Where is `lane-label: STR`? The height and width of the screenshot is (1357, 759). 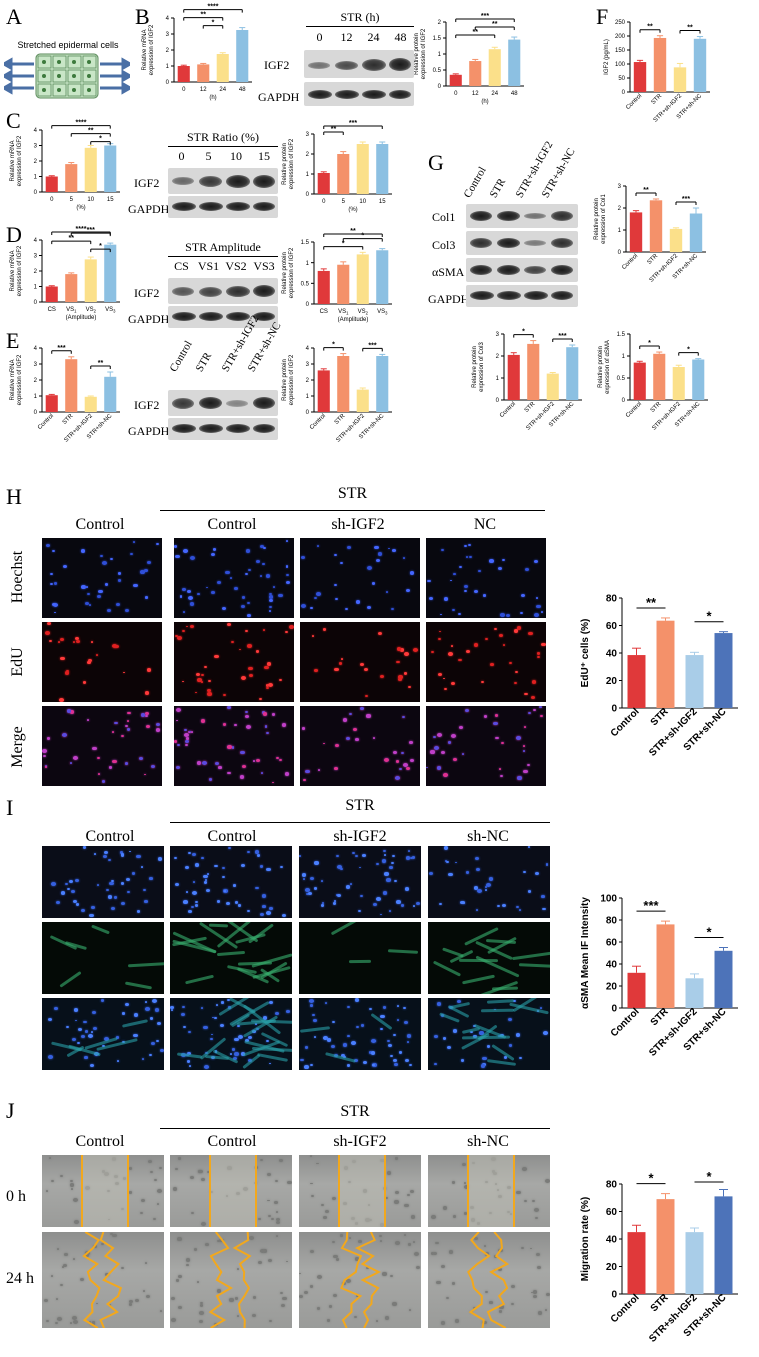
lane-label: STR is located at coordinates (204, 362).